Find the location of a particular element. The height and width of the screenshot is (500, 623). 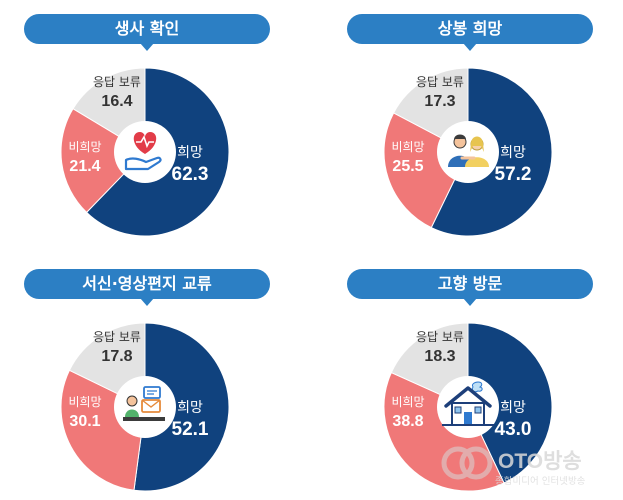

chart-title-pill: 고향 방문 is located at coordinates (470, 284).